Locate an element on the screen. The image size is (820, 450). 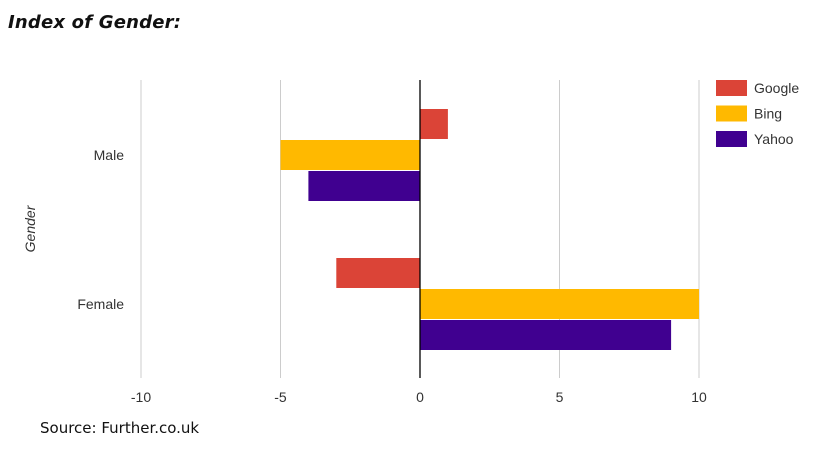
source-note: Source: Further.co.uk is located at coordinates (120, 428).